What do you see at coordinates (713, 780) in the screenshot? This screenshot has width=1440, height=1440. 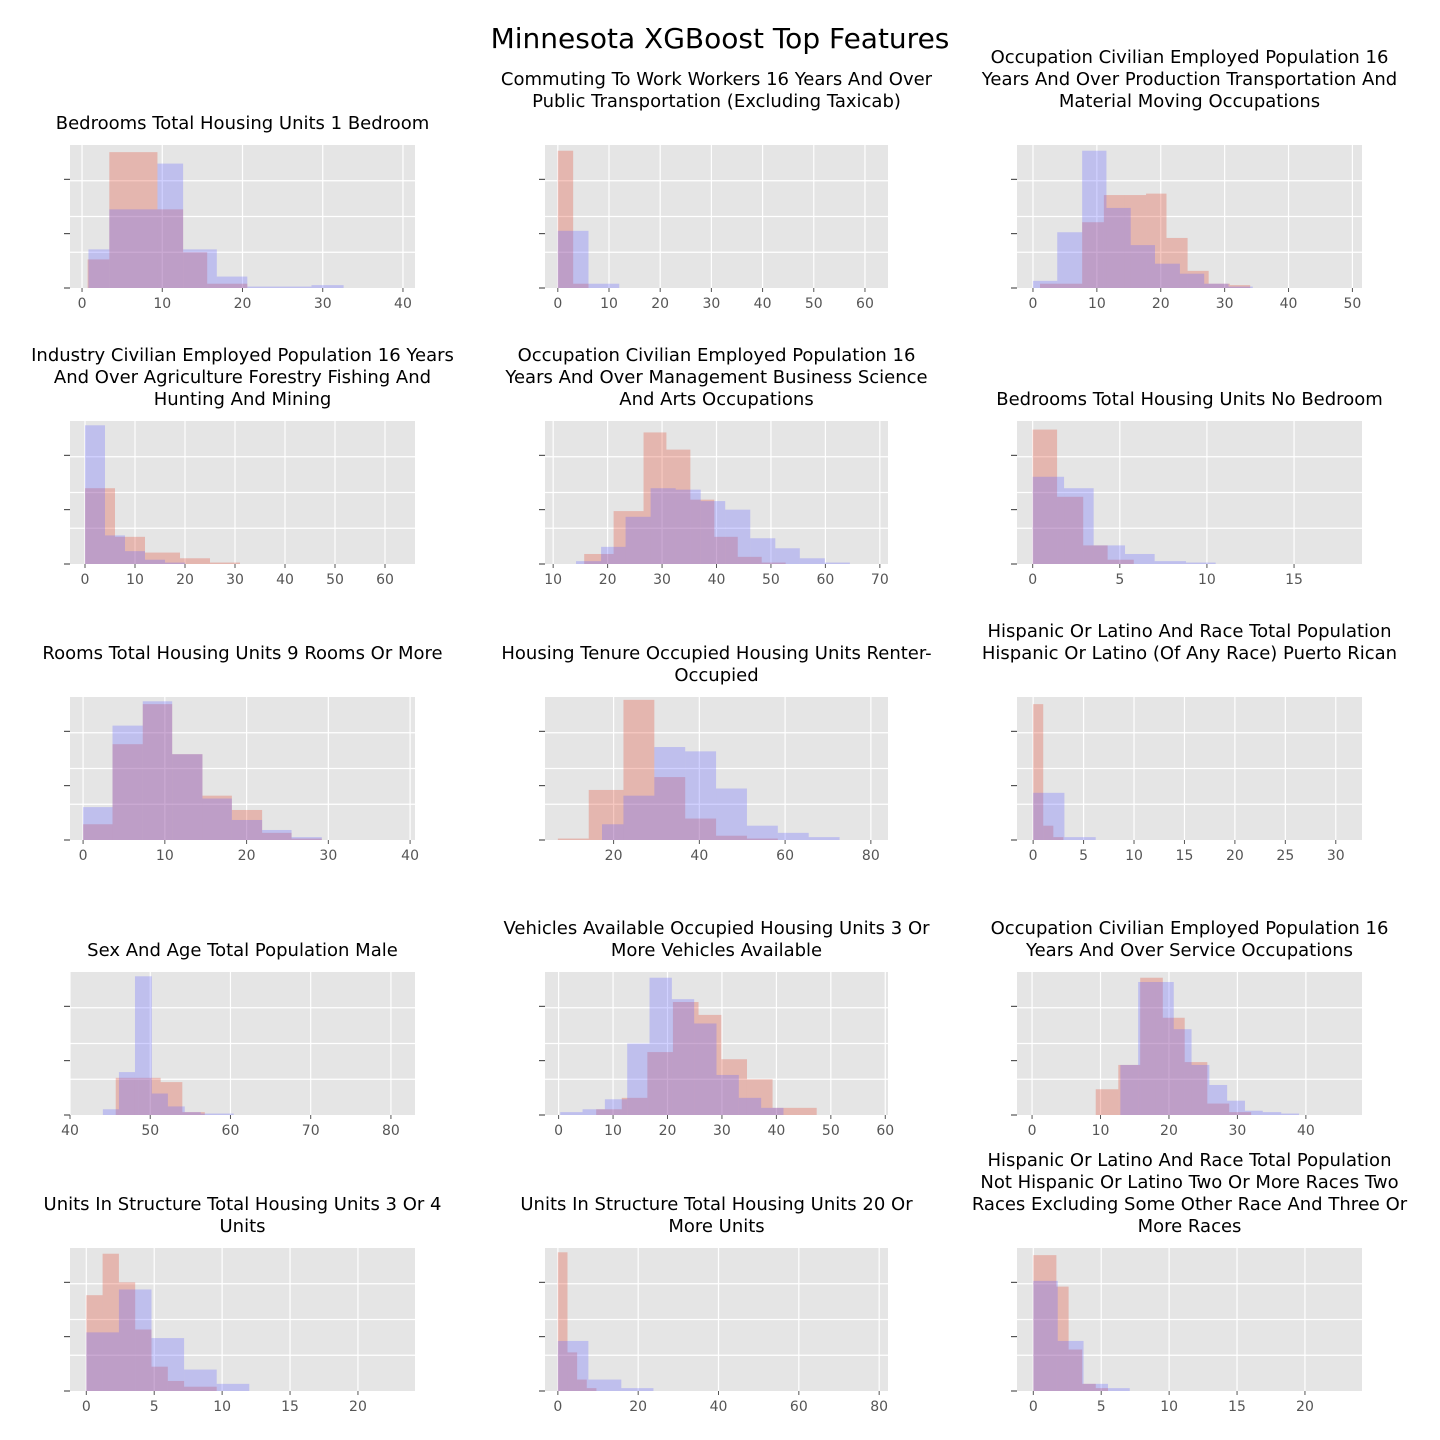 I see `histogram-panel: 20 40 60 80` at bounding box center [713, 780].